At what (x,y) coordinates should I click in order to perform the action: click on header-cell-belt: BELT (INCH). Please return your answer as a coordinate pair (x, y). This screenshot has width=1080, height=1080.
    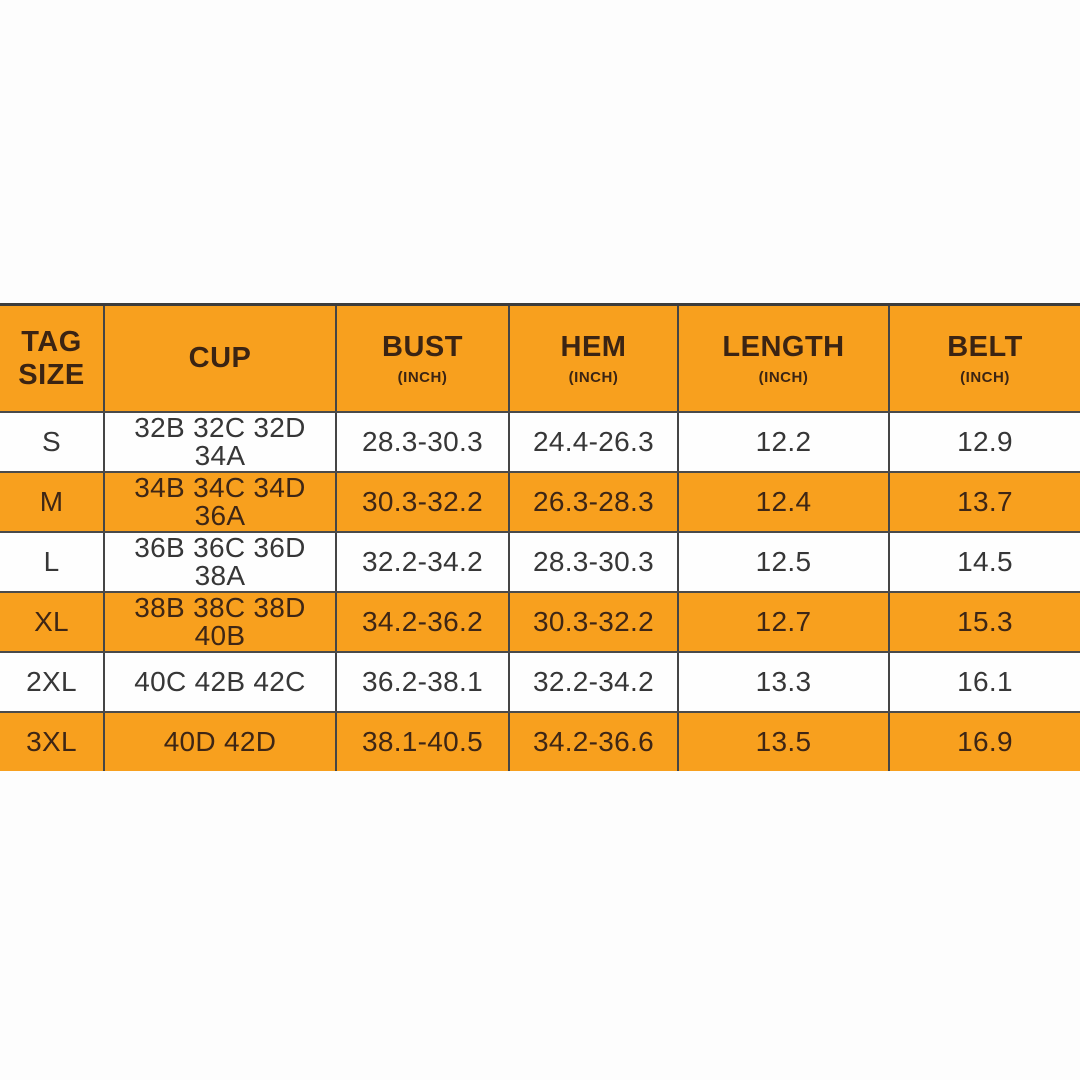
    Looking at the image, I should click on (985, 358).